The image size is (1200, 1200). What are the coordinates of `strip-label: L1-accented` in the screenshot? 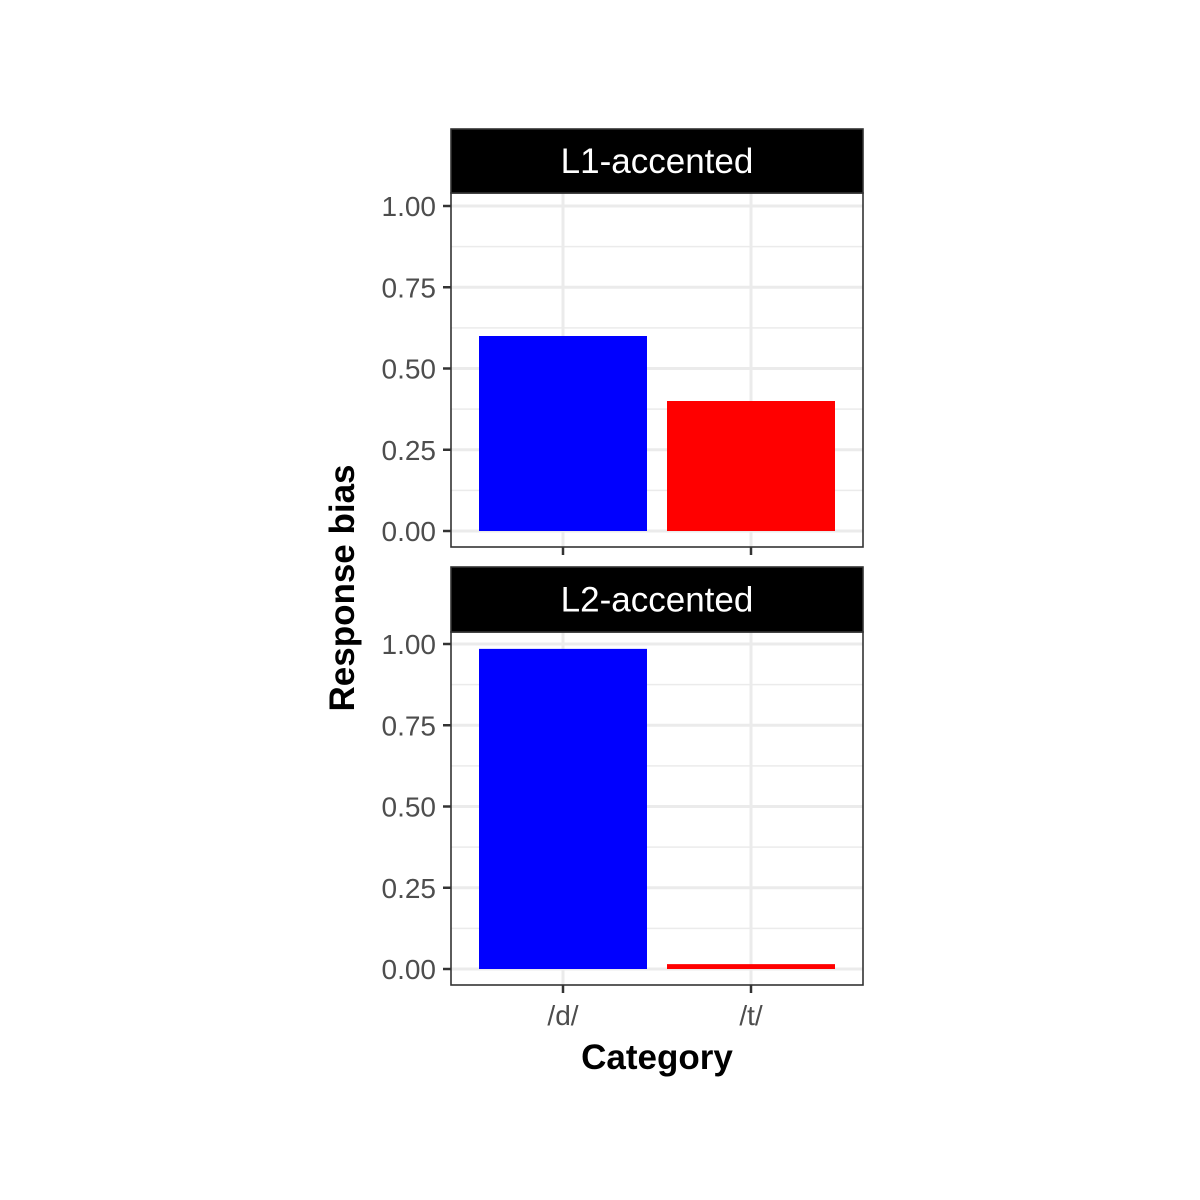 It's located at (657, 161).